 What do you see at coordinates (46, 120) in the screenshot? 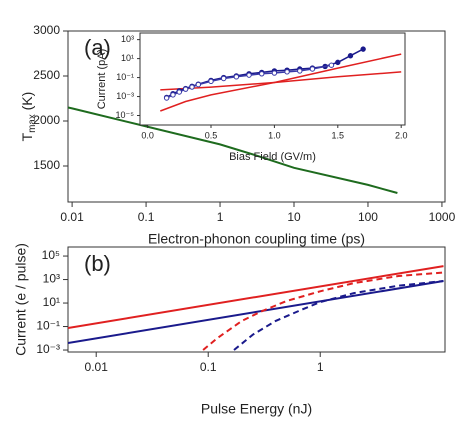
I see `y-tick-label: 2000` at bounding box center [46, 120].